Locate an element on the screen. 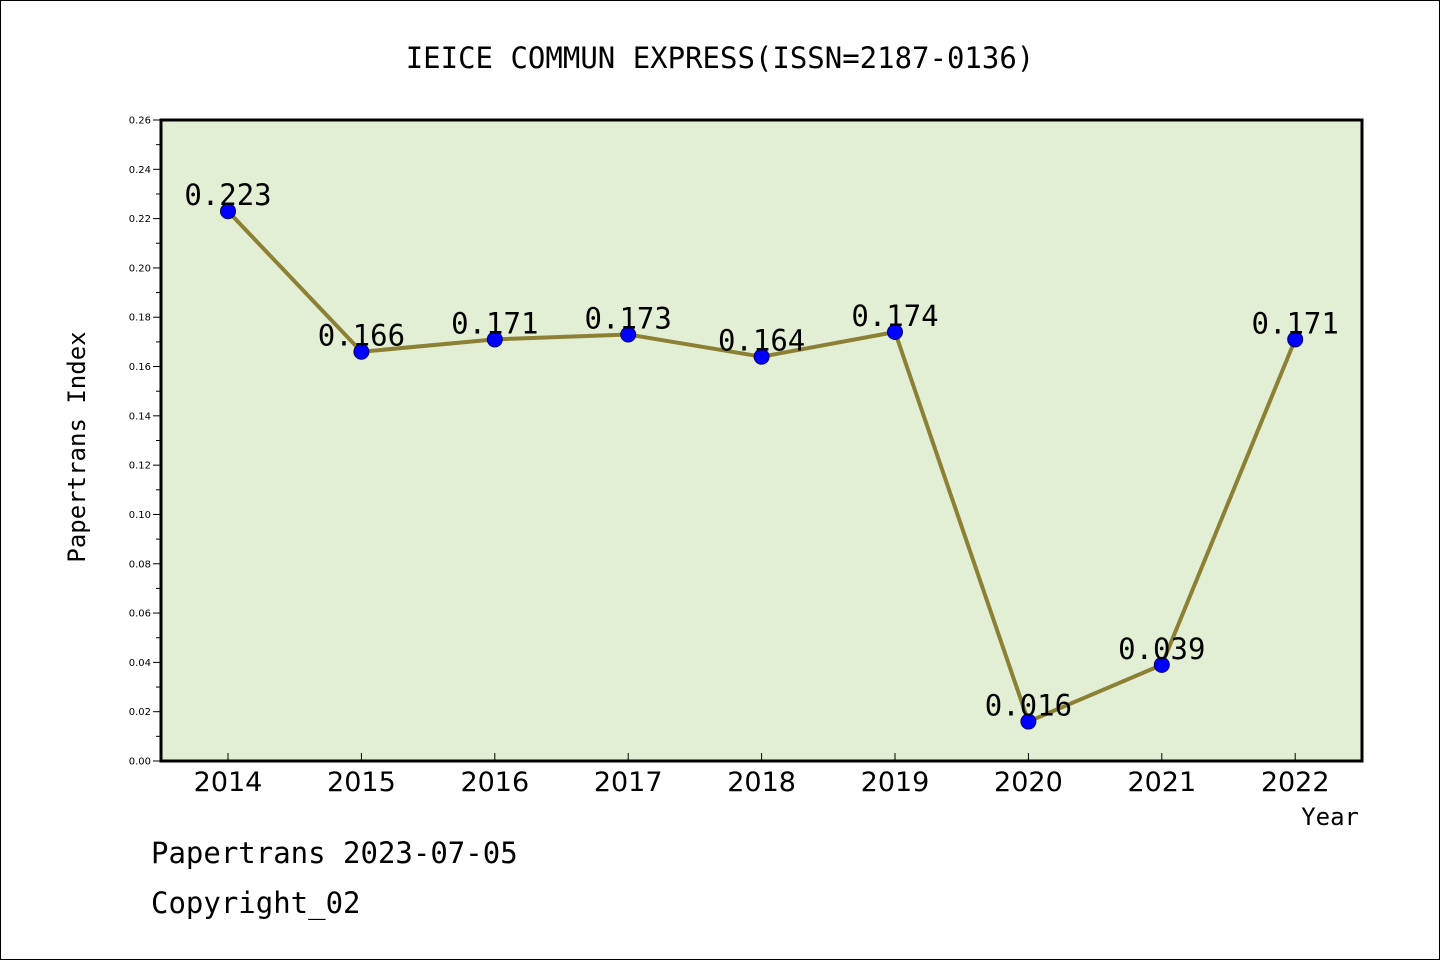  data-label: 0.039 is located at coordinates (1161, 649).